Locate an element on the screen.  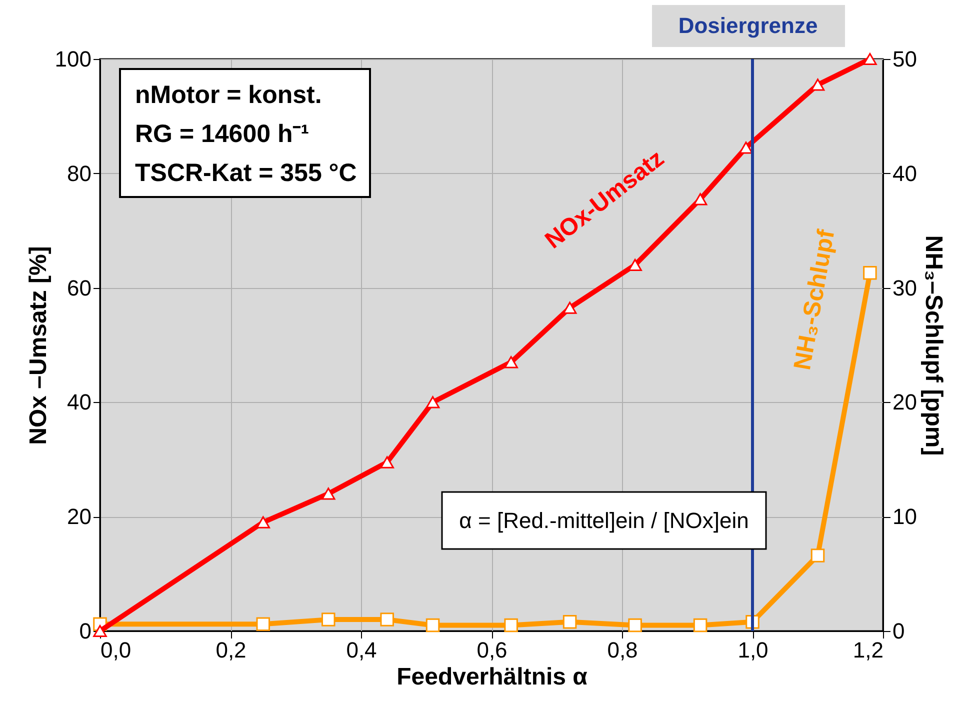
x-tick-label: 0,0 is located at coordinates (116, 650).